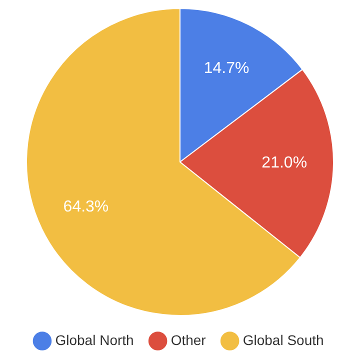 The height and width of the screenshot is (360, 360). Describe the element at coordinates (285, 163) in the screenshot. I see `data-label: 21.0%` at that location.